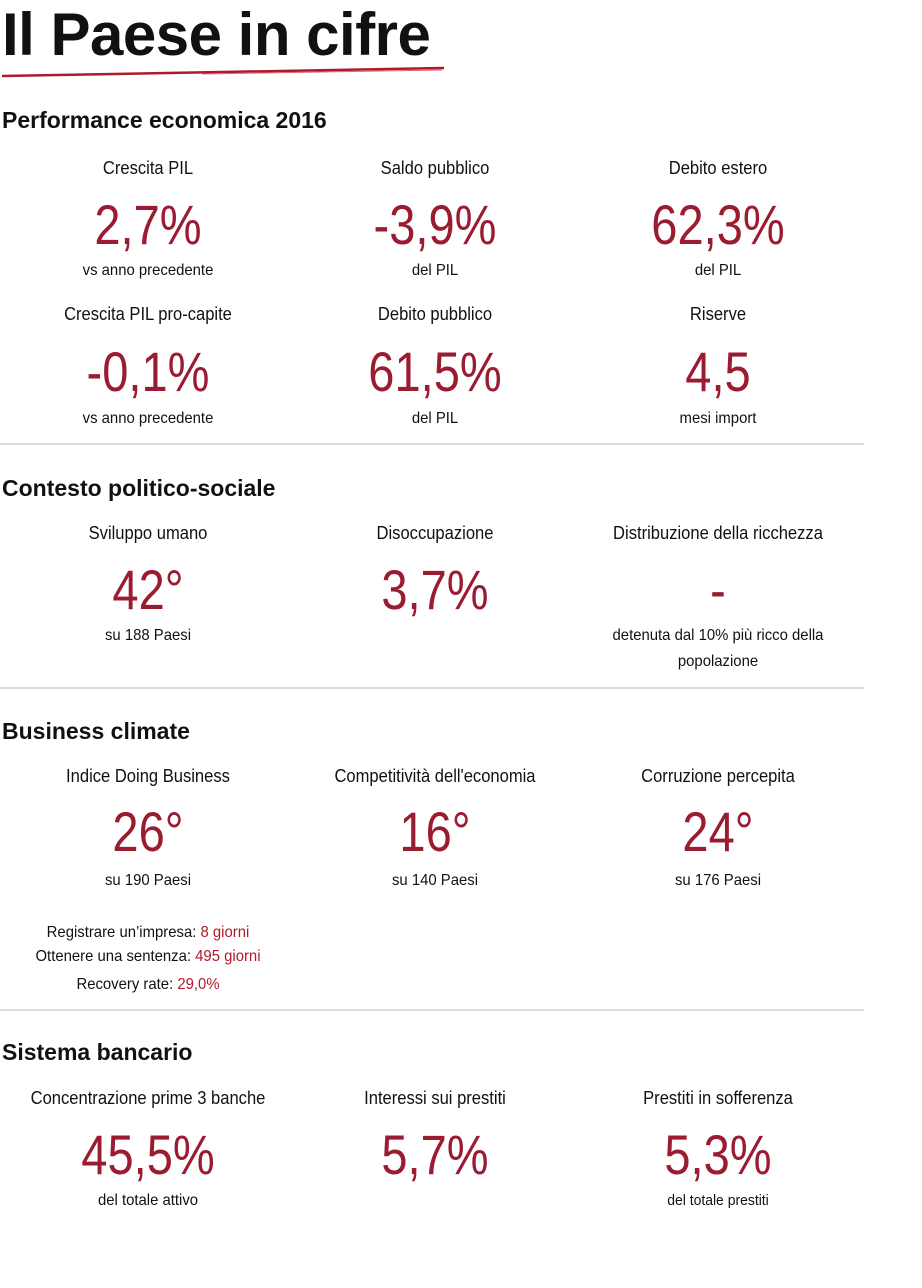 The image size is (922, 1288). Describe the element at coordinates (121, 932) in the screenshot. I see `detail-label: Registrare un’impresa:` at that location.